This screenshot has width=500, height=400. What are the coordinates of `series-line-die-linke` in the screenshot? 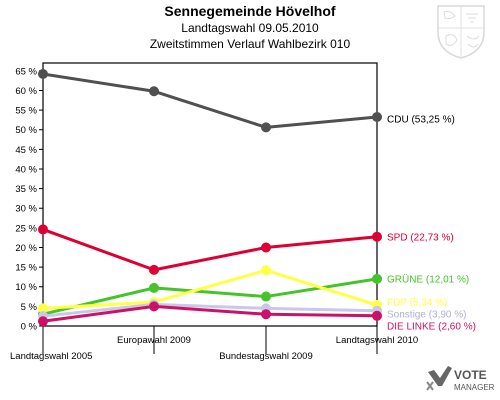 It's located at (210, 313).